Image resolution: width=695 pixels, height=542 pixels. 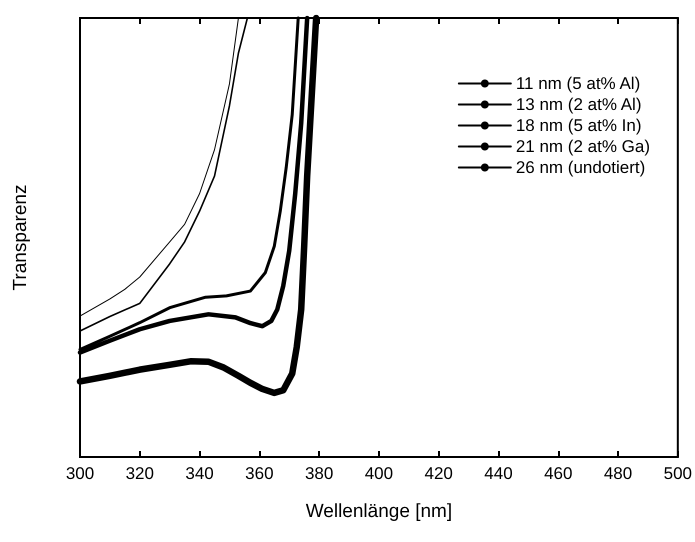 I want to click on legend-label: 18 nm (5 at% In), so click(x=579, y=125).